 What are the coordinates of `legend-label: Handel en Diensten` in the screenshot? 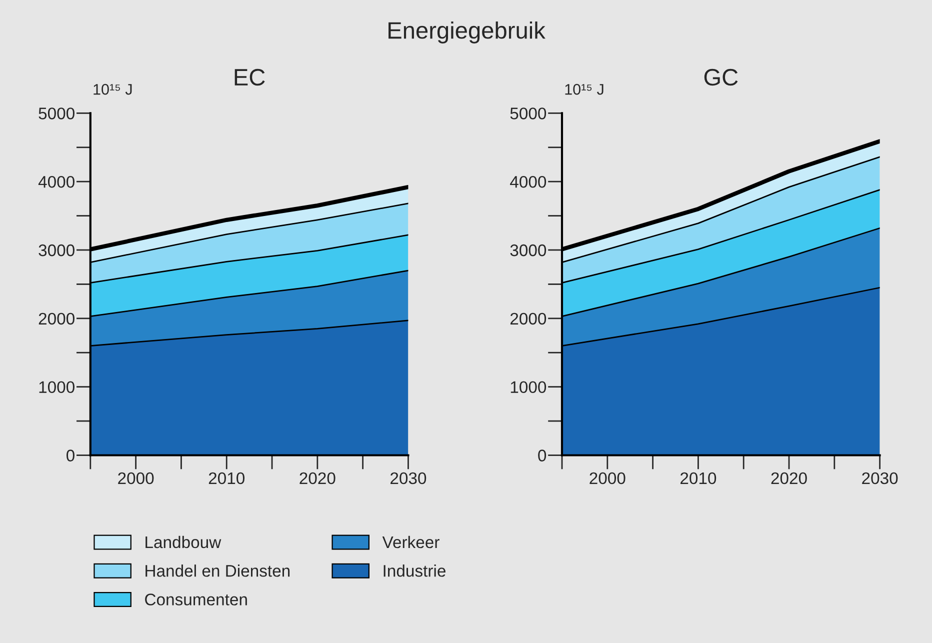 It's located at (218, 570).